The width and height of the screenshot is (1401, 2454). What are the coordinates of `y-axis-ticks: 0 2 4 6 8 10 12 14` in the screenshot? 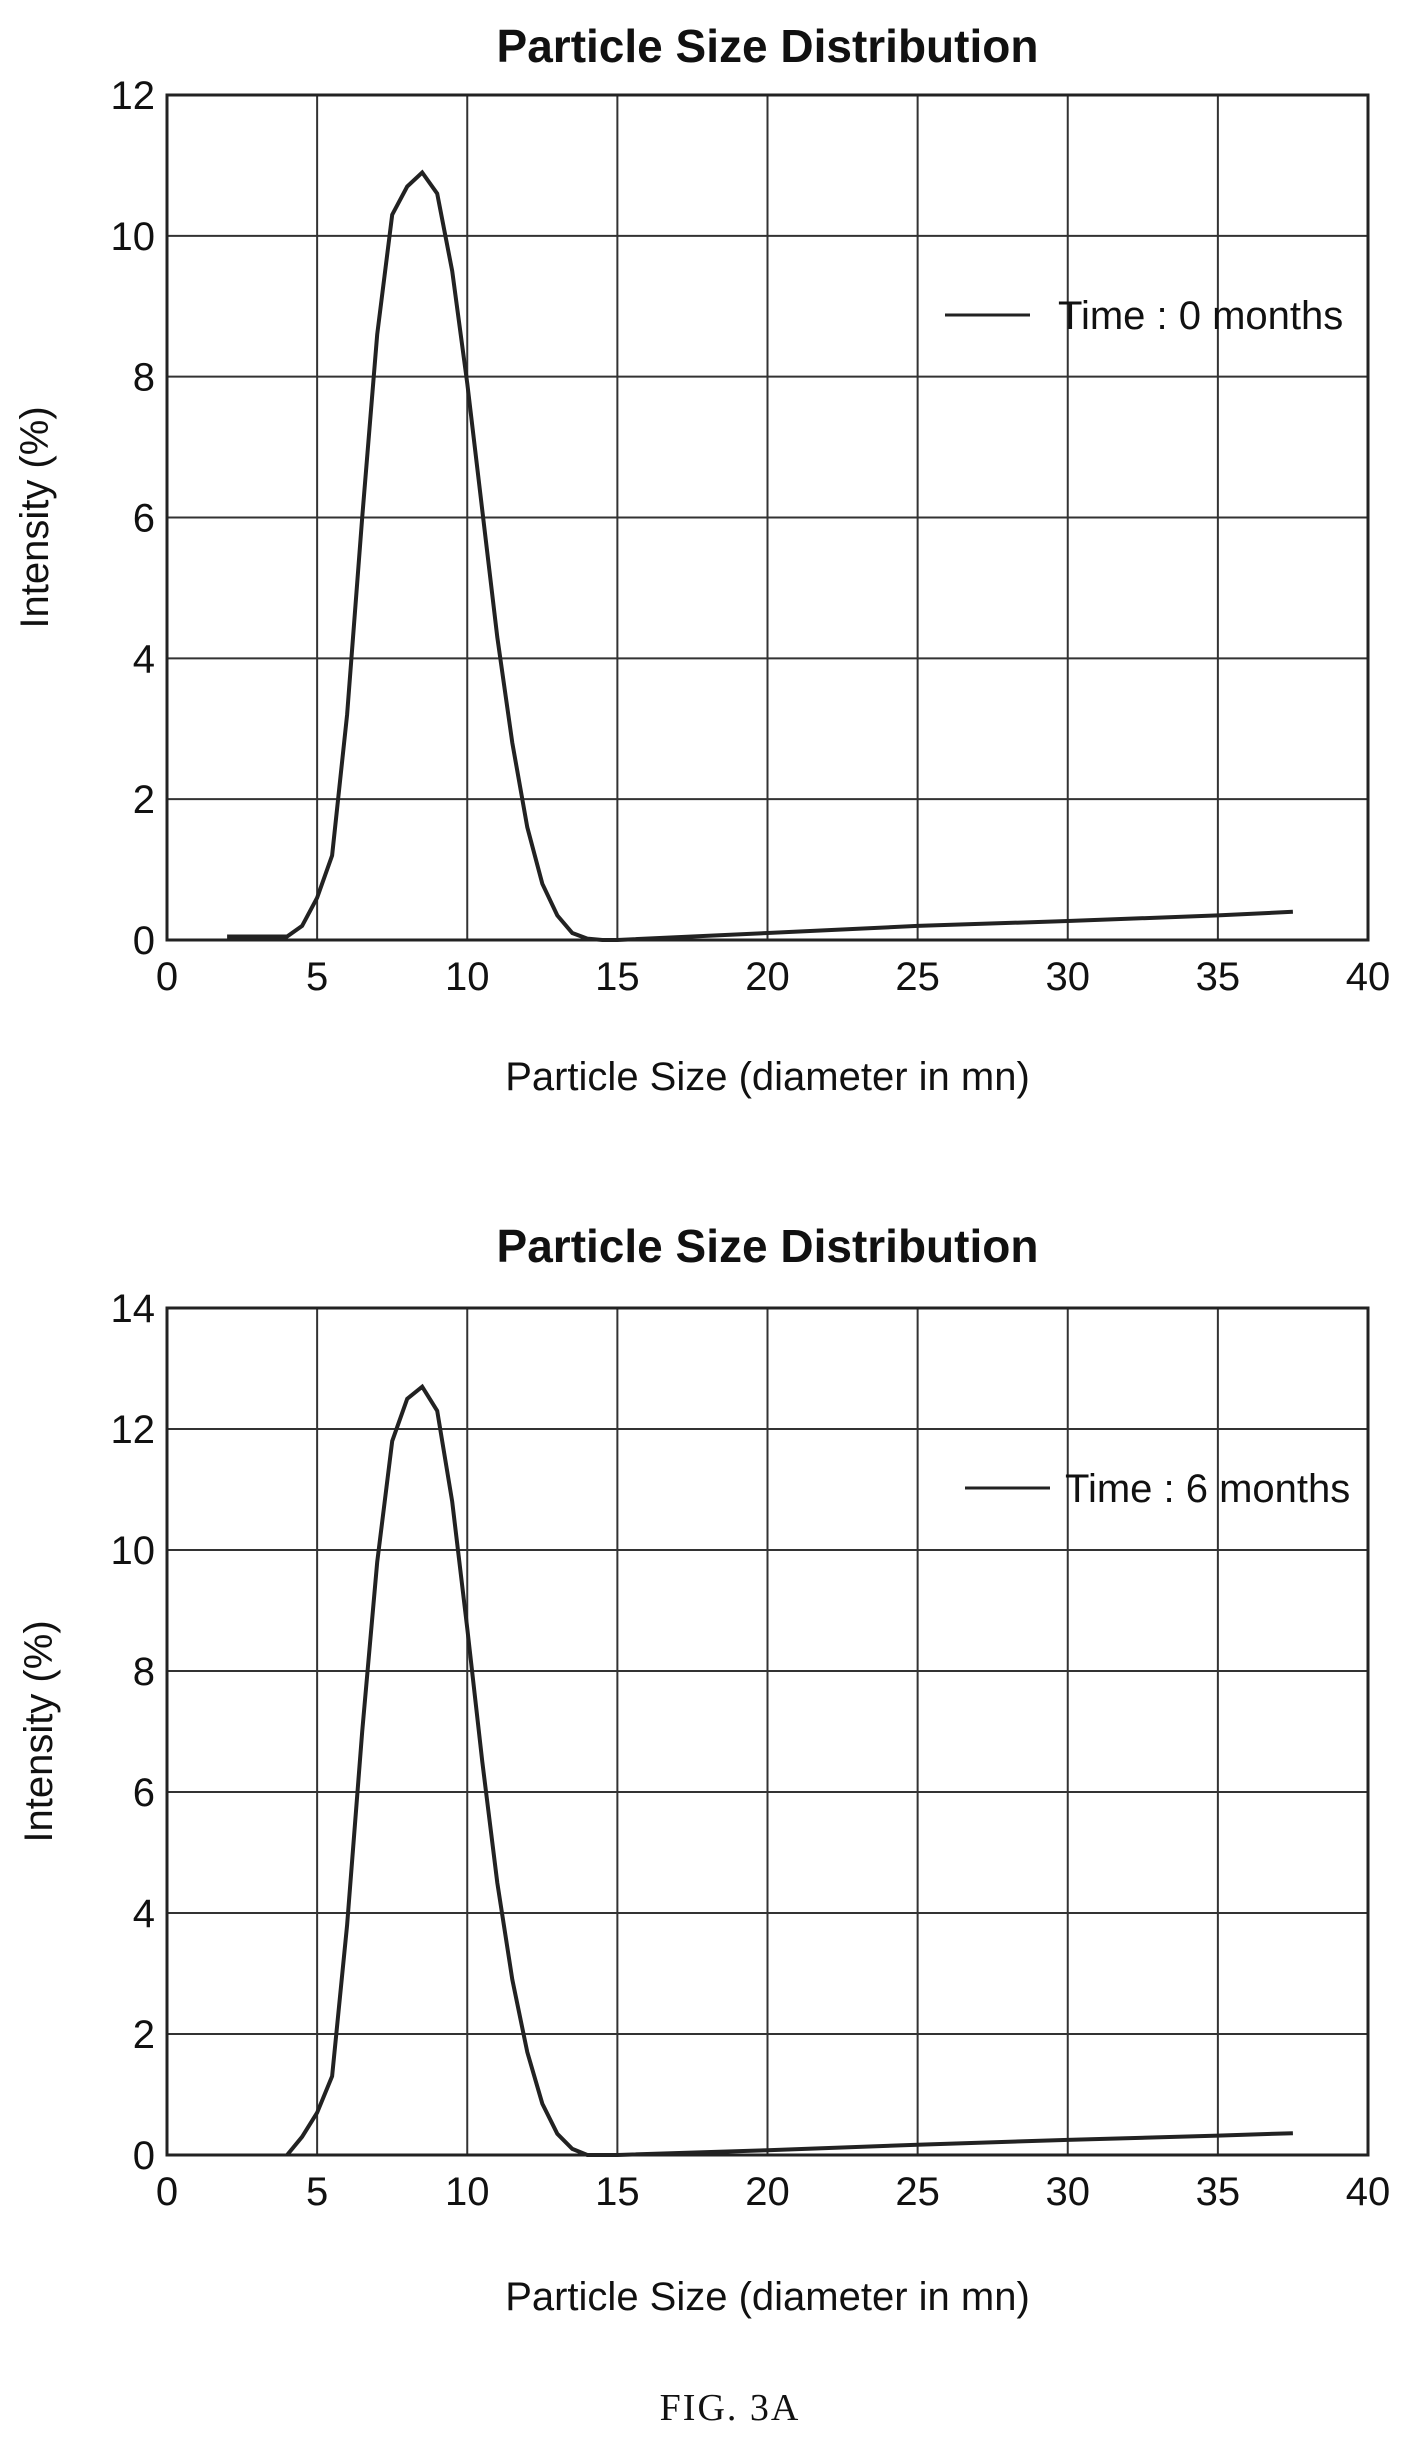 It's located at (133, 1732).